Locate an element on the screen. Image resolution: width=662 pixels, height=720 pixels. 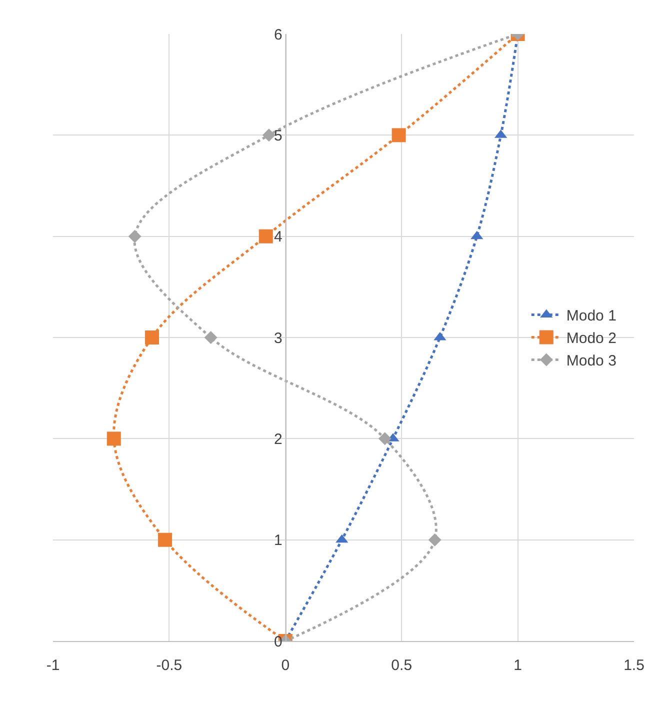
x-tick-label: 1 is located at coordinates (518, 665).